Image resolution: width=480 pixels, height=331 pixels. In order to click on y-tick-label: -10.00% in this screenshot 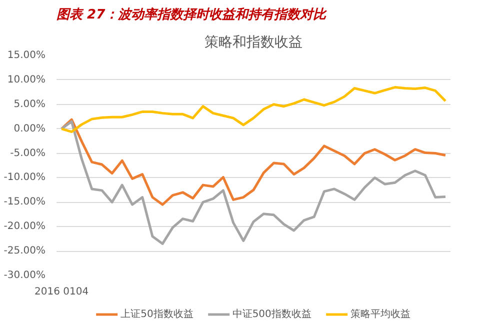, I will do `click(25, 178)`.